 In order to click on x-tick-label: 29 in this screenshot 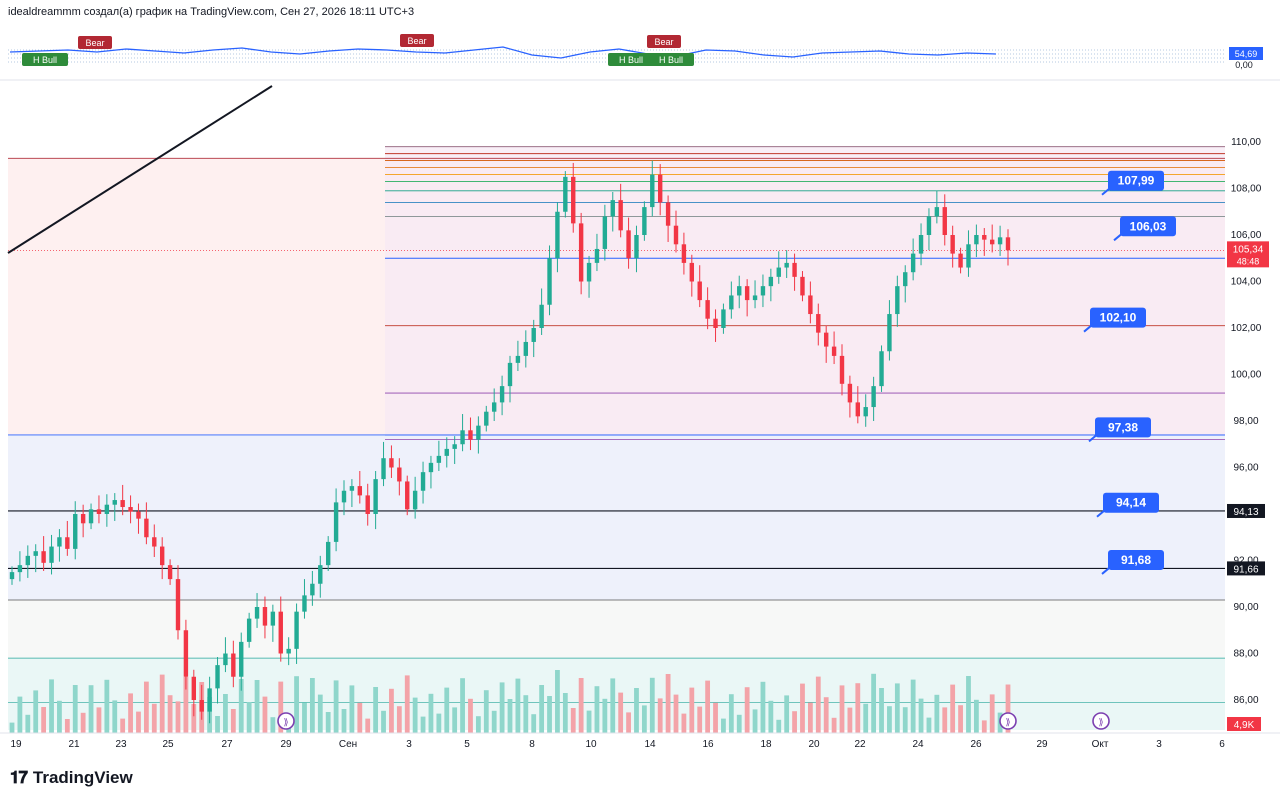, I will do `click(286, 744)`.